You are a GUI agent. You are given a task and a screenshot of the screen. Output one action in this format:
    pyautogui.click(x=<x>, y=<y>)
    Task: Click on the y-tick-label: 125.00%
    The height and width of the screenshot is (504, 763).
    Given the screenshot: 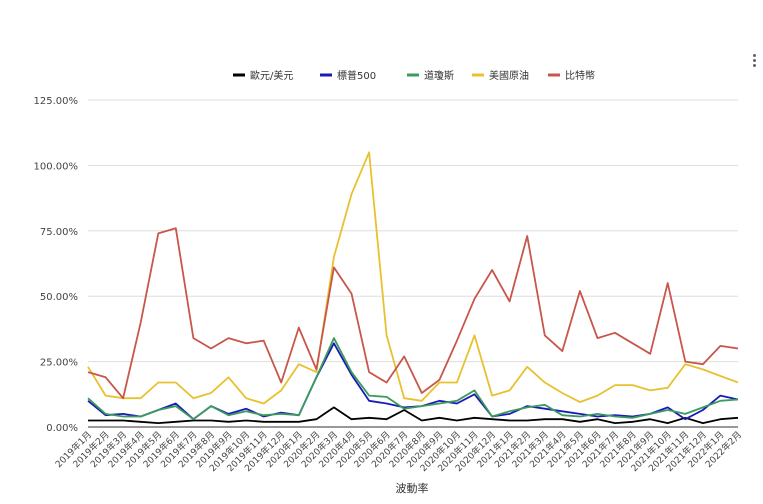 What is the action you would take?
    pyautogui.click(x=56, y=101)
    